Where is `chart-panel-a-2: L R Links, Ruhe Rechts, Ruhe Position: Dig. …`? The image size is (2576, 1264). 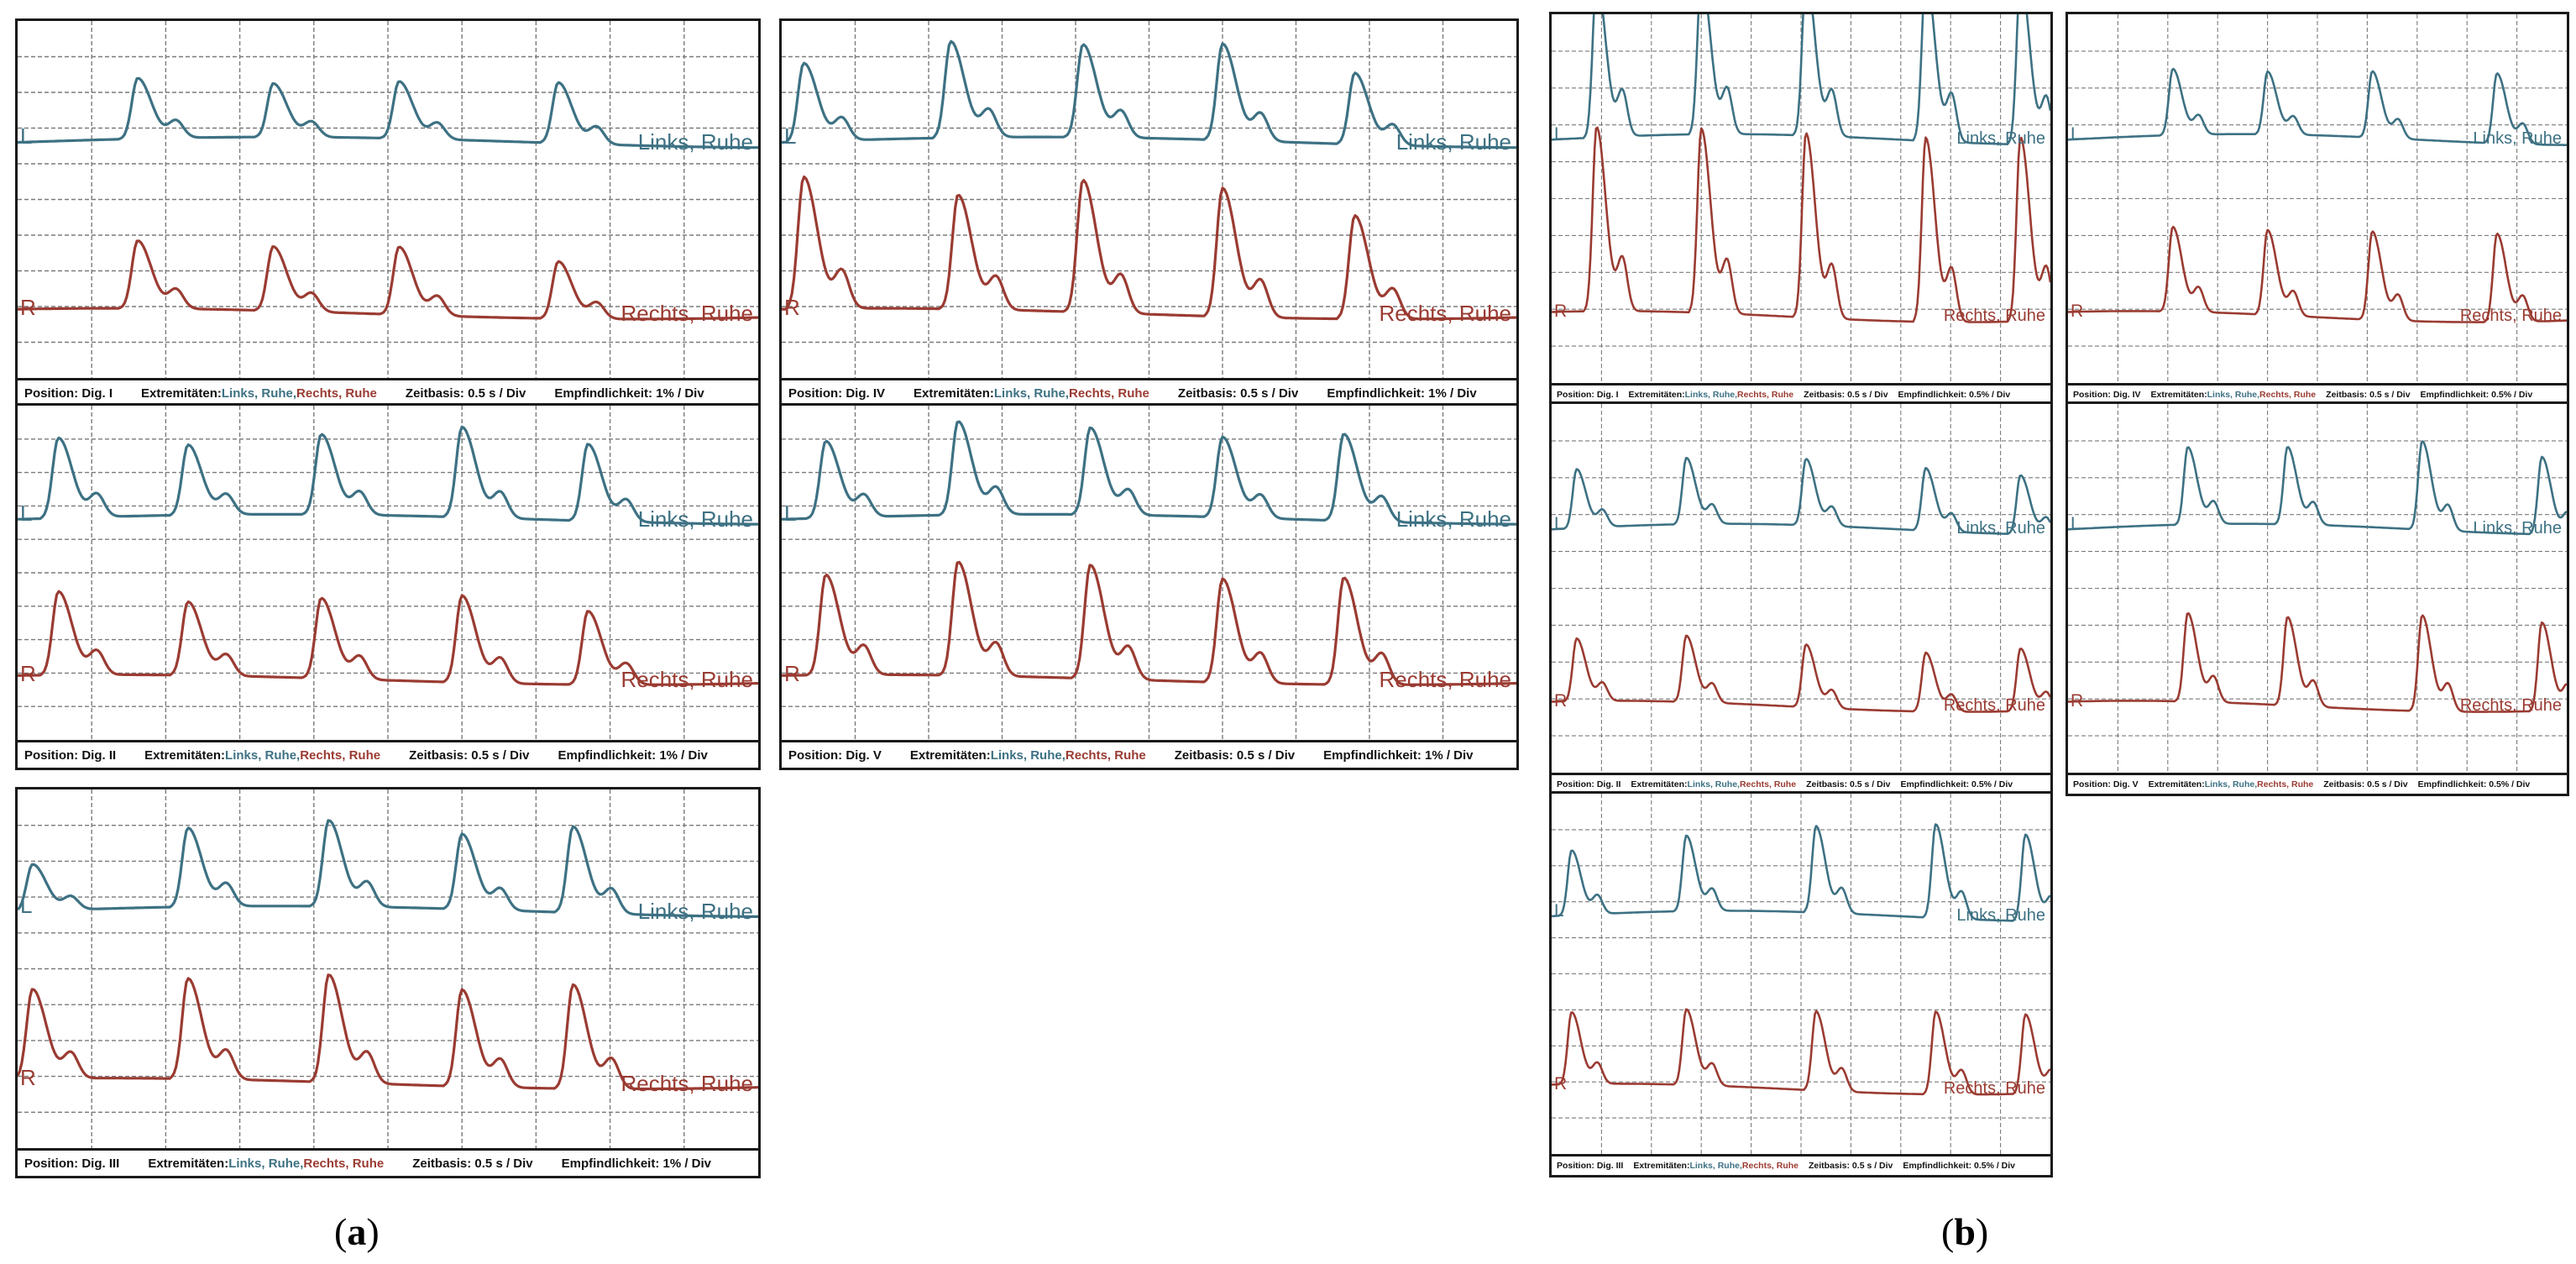
chart-panel-a-2: L R Links, Ruhe Rechts, Ruhe Position: Dig. … is located at coordinates (1149, 213).